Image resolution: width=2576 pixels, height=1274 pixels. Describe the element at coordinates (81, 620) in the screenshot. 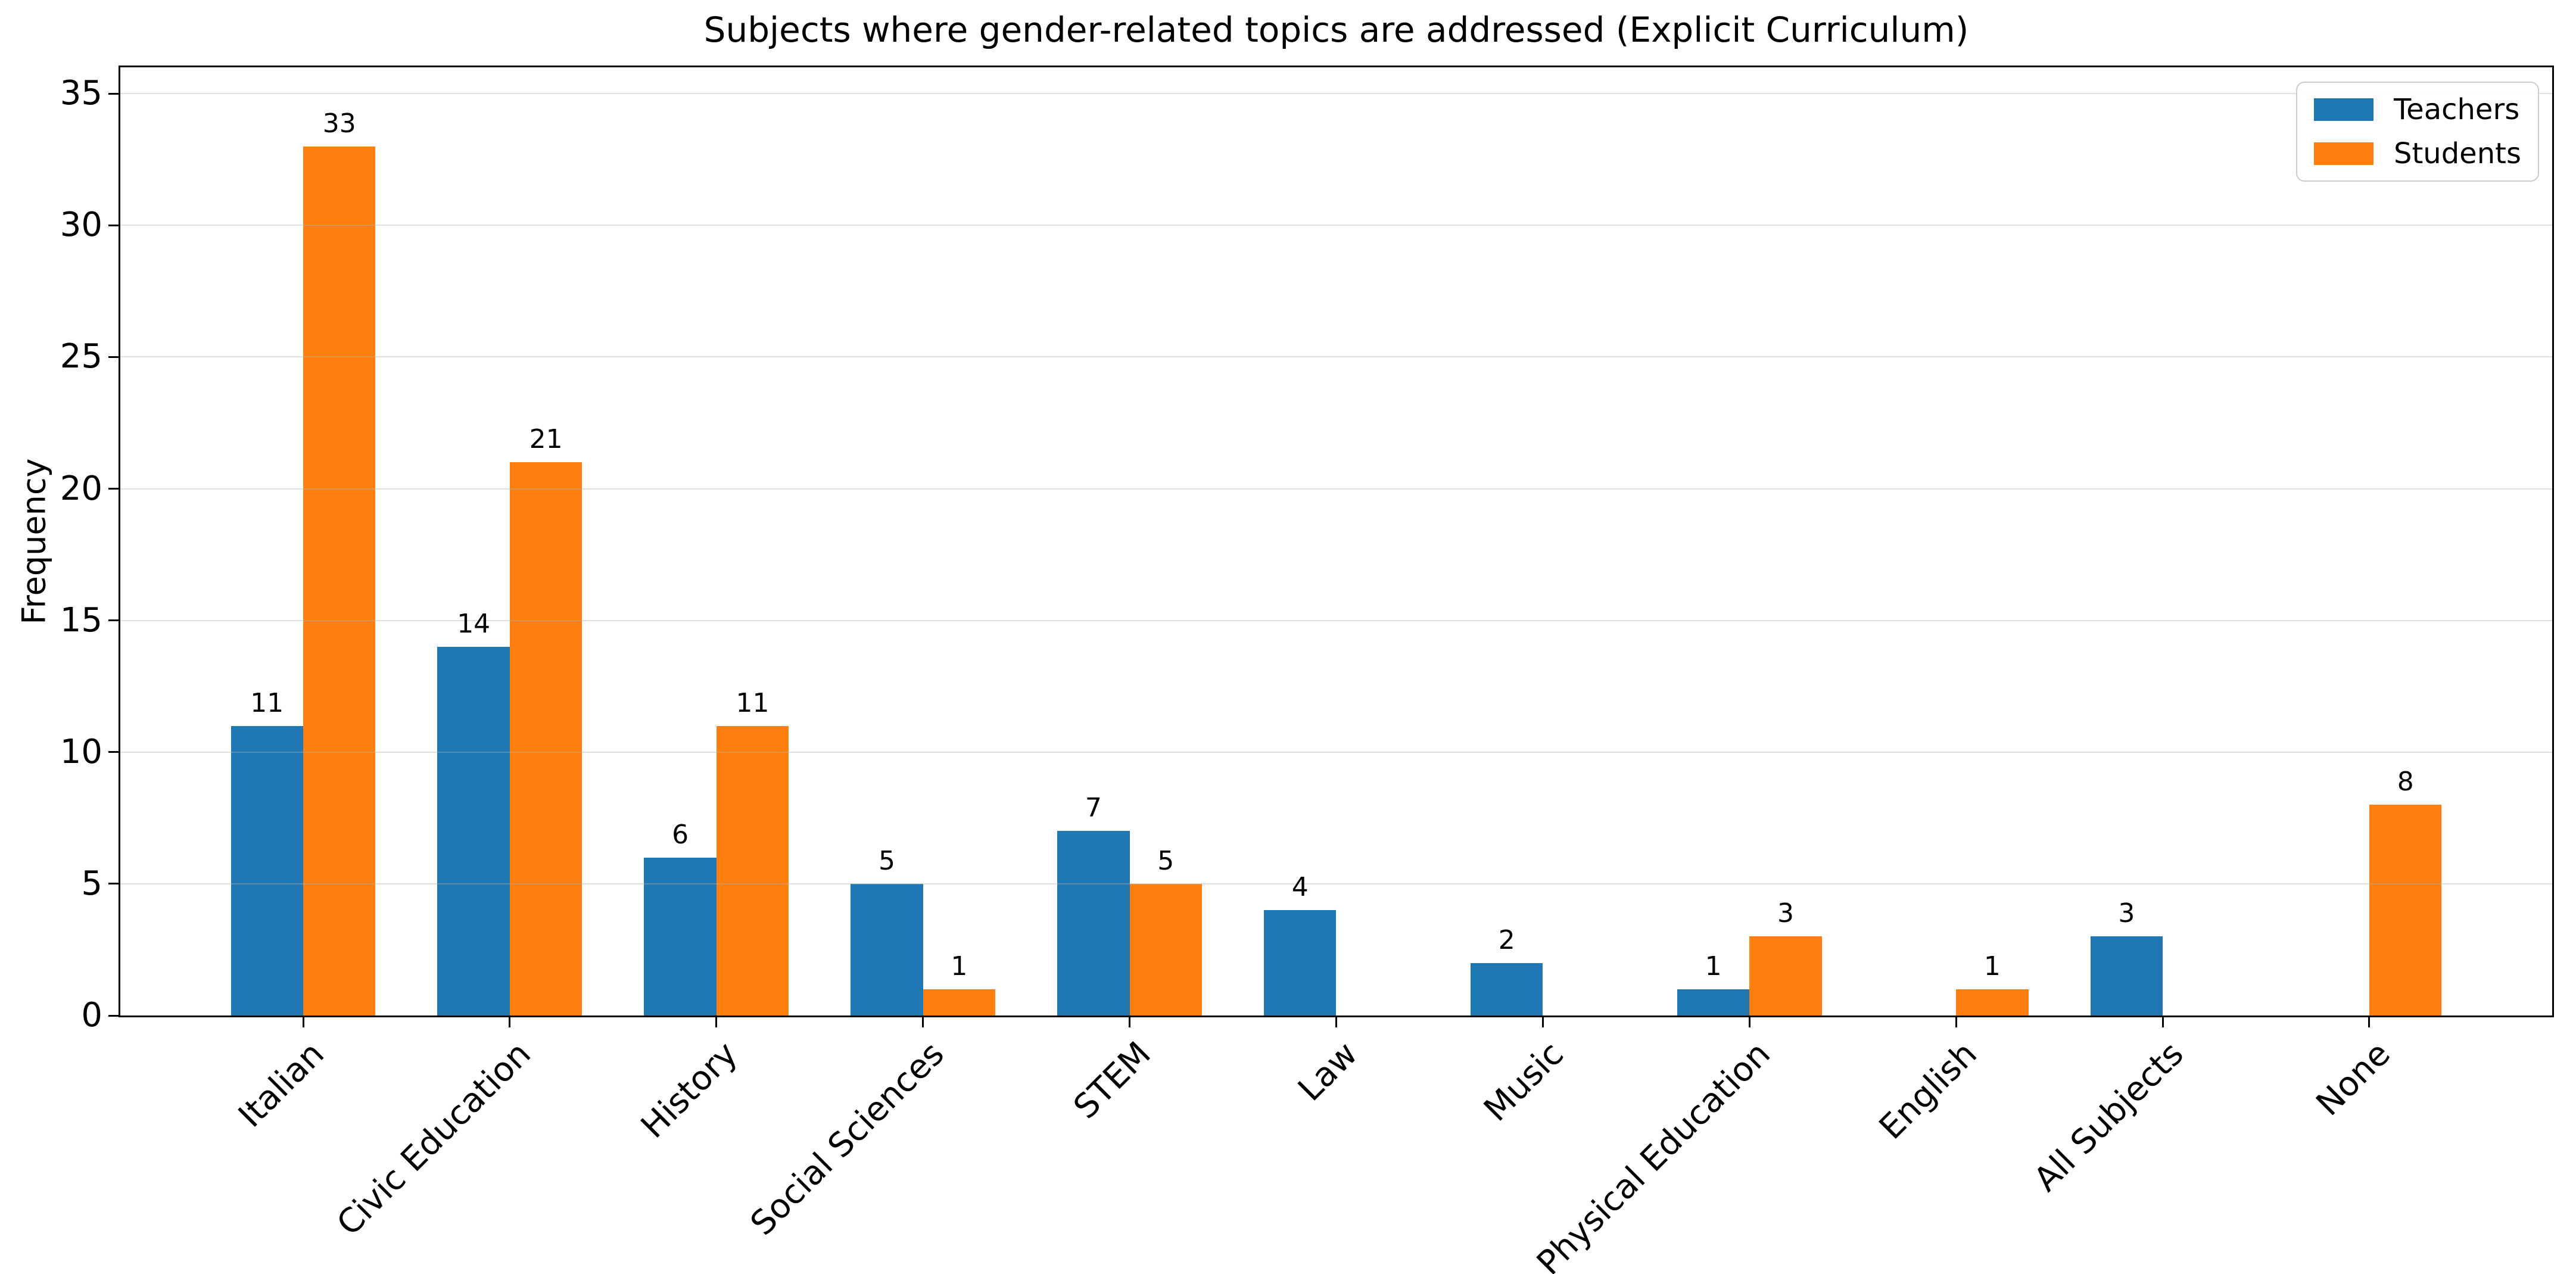

I see `y-tick-label-15: 15` at that location.